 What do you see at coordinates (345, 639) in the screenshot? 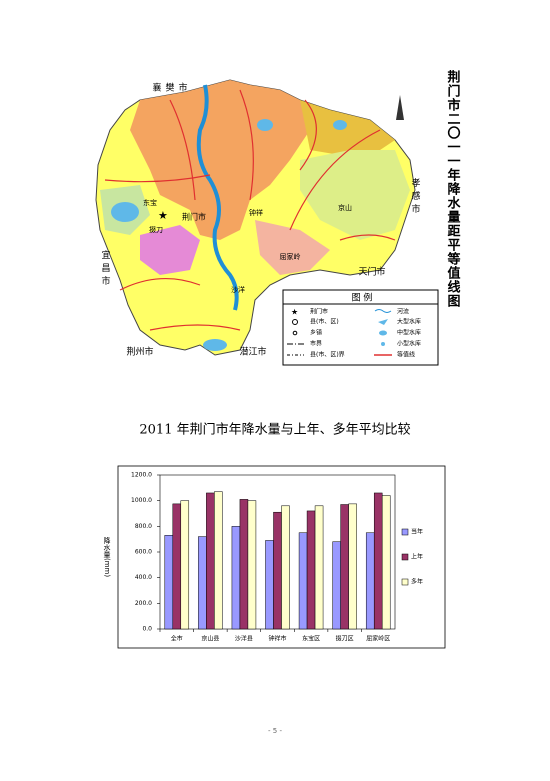
I see `x-tick-label: 掇刀区` at bounding box center [345, 639].